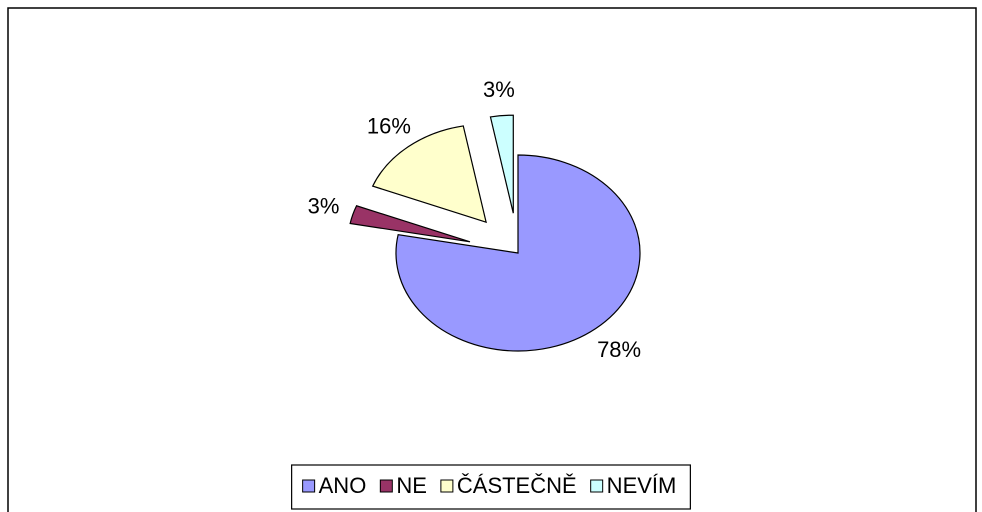  Describe the element at coordinates (343, 485) in the screenshot. I see `legend-label: ANO` at that location.